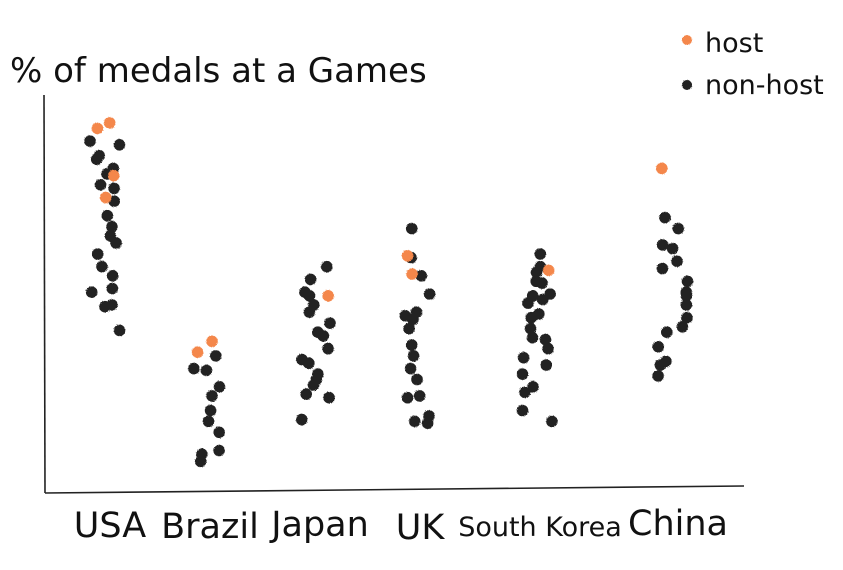 The height and width of the screenshot is (570, 843). Describe the element at coordinates (394, 489) in the screenshot. I see `x-axis` at that location.